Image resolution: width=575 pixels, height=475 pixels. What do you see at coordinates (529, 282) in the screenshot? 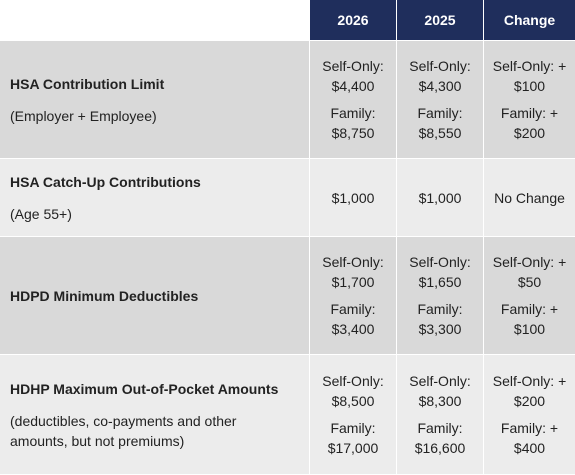
I see `self-only-value: $50` at bounding box center [529, 282].